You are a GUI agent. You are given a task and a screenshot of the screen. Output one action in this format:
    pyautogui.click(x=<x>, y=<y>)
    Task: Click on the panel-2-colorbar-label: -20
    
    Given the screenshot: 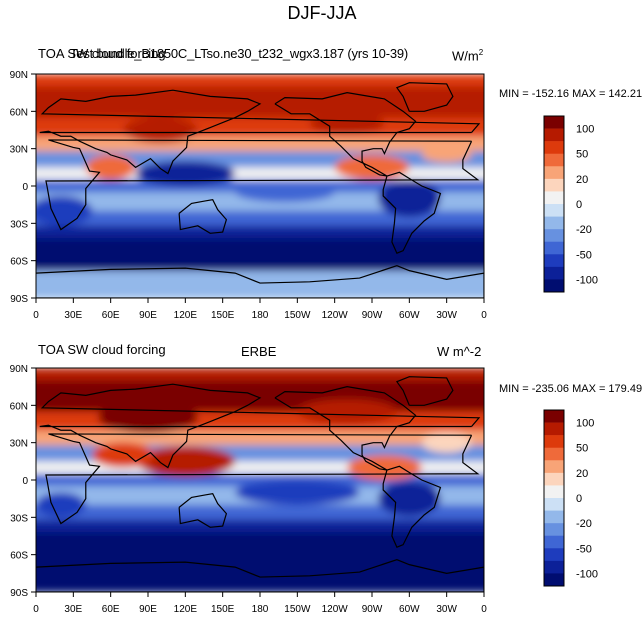 What is the action you would take?
    pyautogui.click(x=584, y=524)
    